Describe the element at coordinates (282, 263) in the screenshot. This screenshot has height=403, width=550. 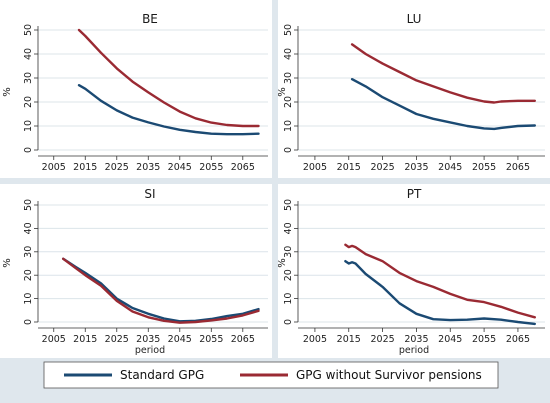
I see `panel-pt-ylabel: %` at that location.